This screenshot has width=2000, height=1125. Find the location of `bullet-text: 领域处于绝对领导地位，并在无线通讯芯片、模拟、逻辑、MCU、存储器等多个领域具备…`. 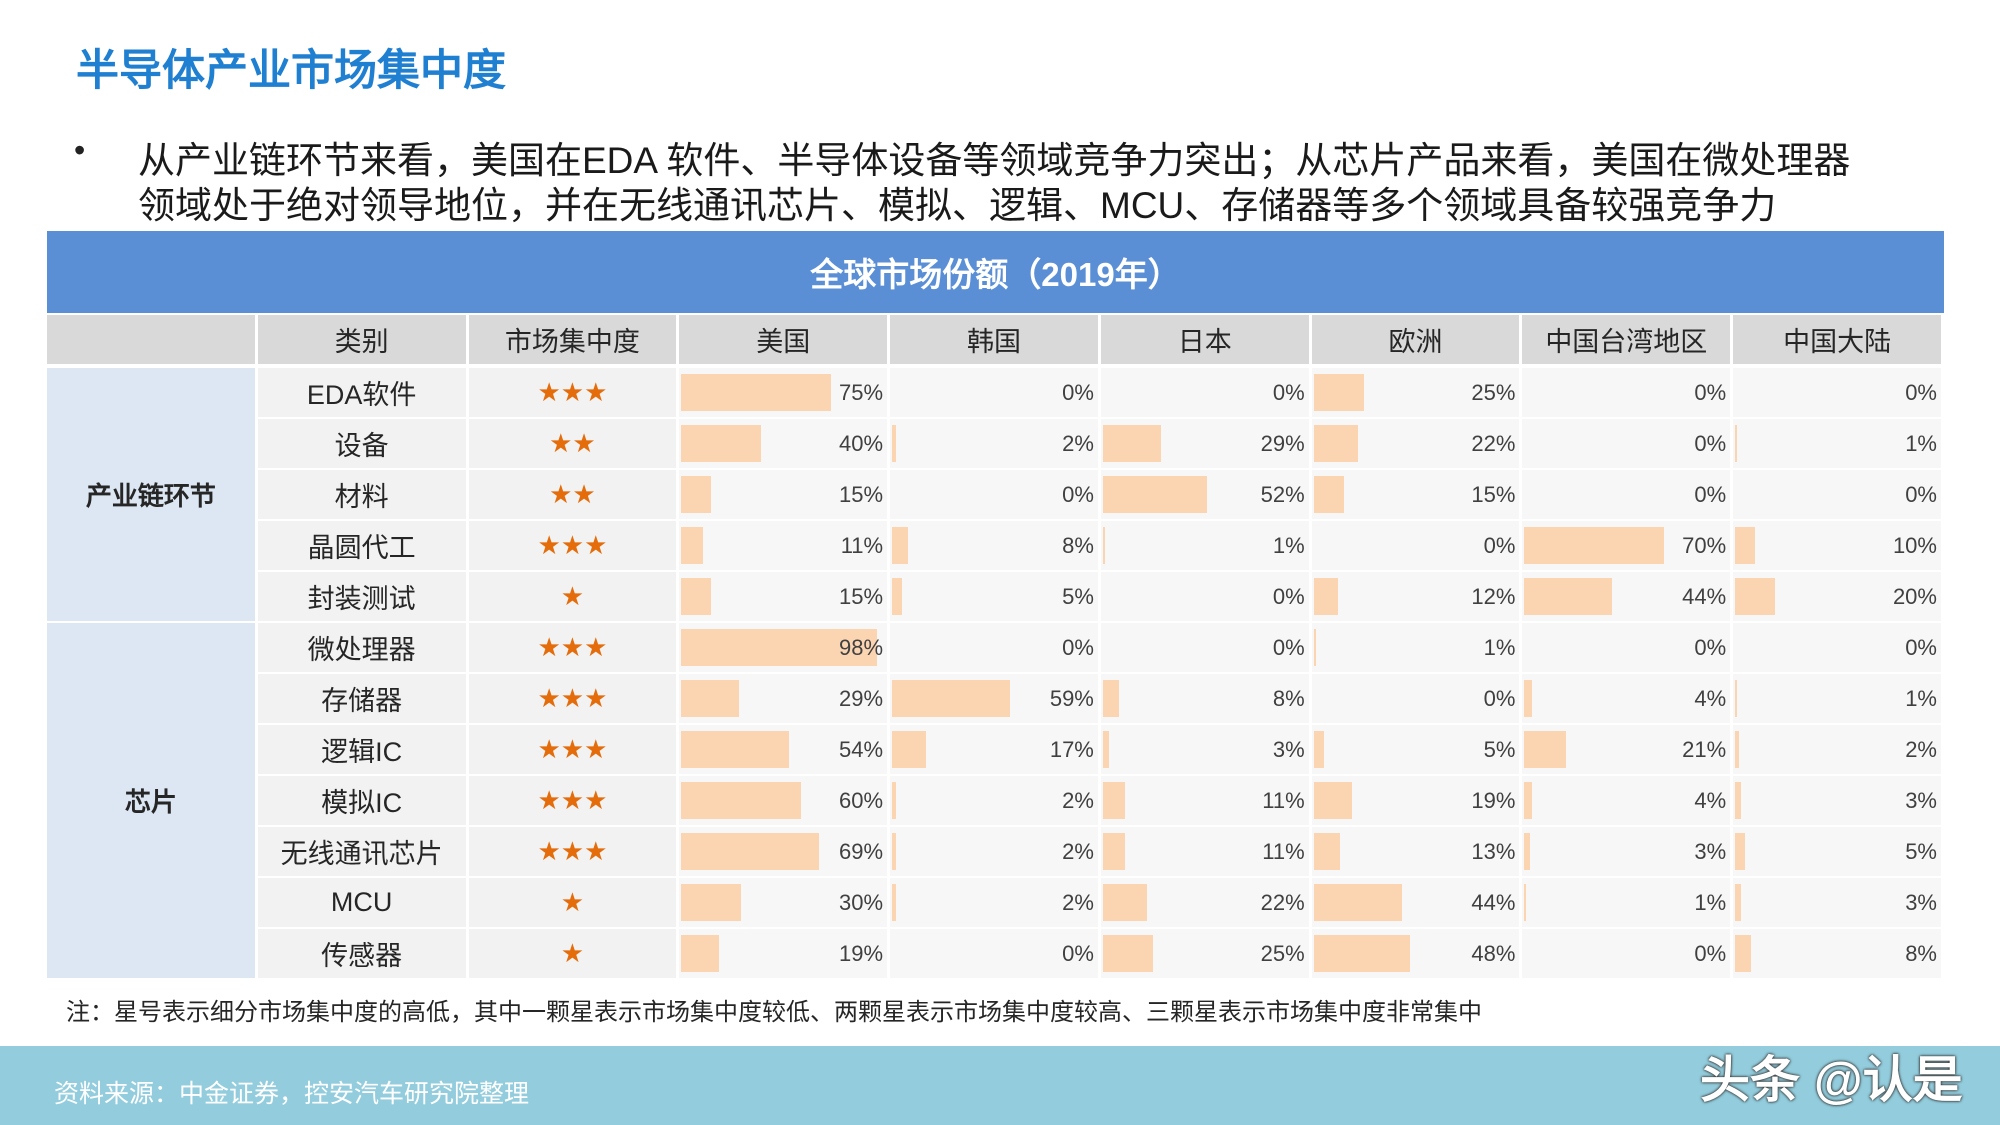

bullet-text: 领域处于绝对领导地位，并在无线通讯芯片、模拟、逻辑、MCU、存储器等多个领域具备… is located at coordinates (957, 205).